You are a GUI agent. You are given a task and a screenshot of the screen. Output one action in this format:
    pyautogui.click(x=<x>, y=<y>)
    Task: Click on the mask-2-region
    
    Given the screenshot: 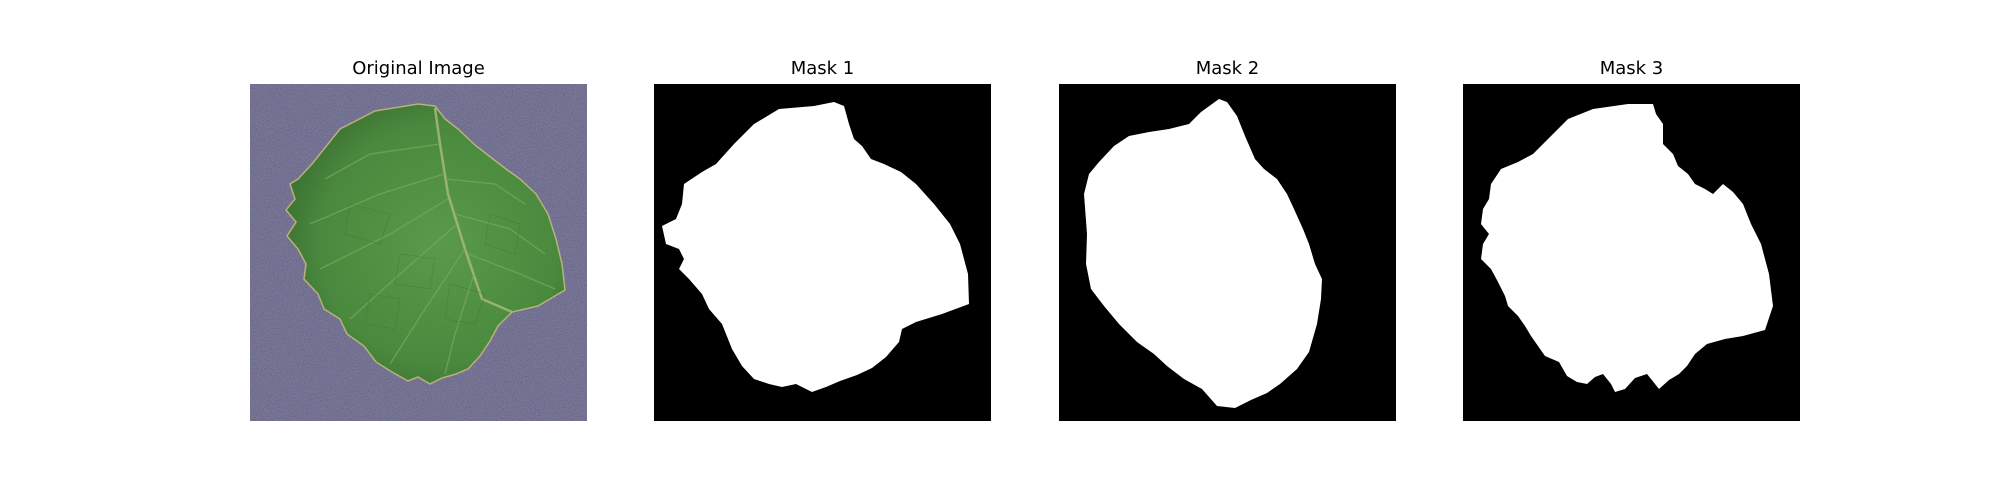 What is the action you would take?
    pyautogui.click(x=1203, y=253)
    